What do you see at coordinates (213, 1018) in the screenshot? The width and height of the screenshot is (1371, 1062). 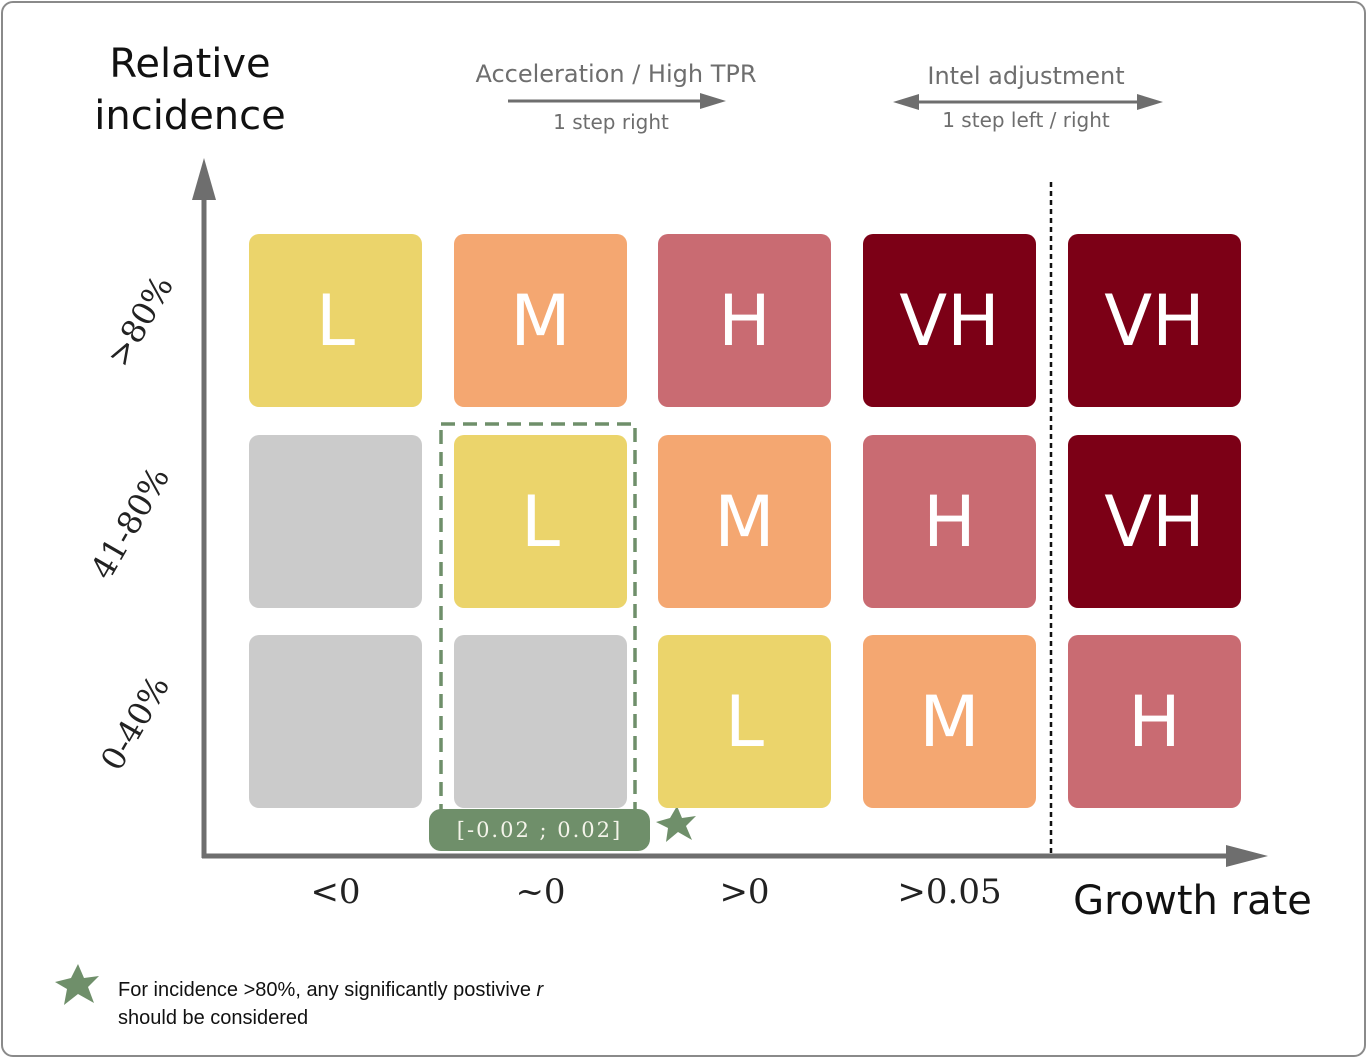 I see `footnote-line2: should be considered` at bounding box center [213, 1018].